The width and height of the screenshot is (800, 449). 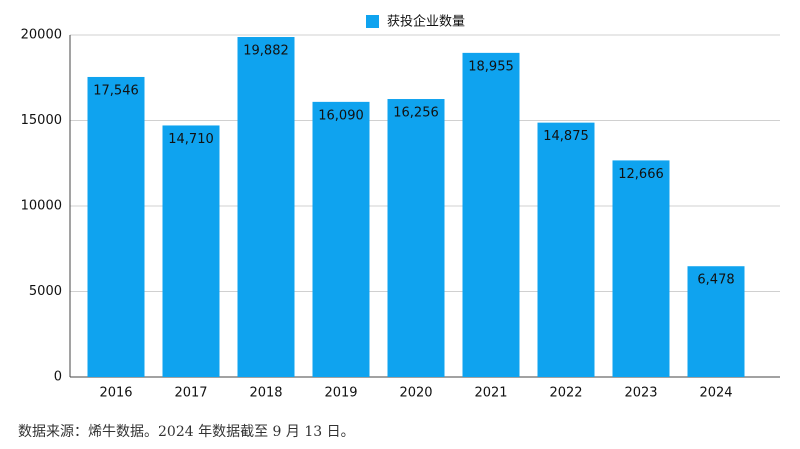 What do you see at coordinates (265, 393) in the screenshot?
I see `x-tick-label: 2018` at bounding box center [265, 393].